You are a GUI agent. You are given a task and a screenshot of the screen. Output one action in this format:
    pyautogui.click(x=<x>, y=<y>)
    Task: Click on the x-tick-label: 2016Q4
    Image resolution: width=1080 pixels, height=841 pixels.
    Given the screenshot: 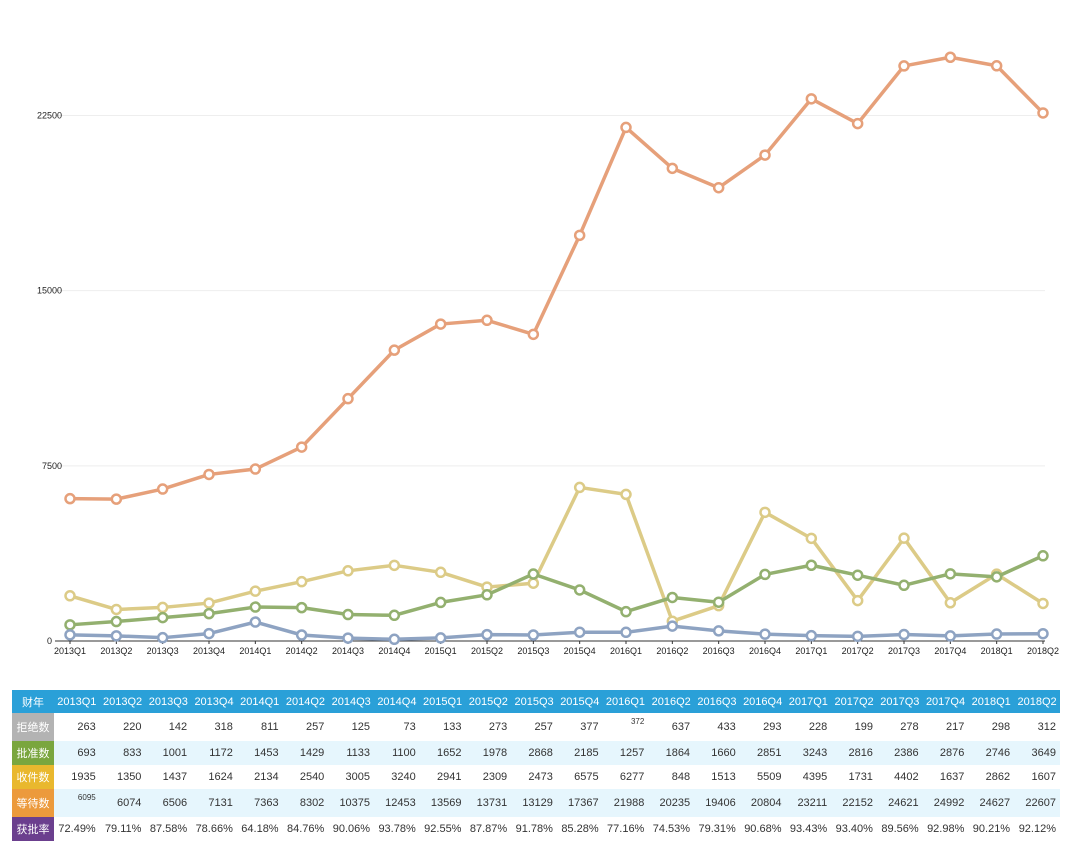 What is the action you would take?
    pyautogui.click(x=765, y=651)
    